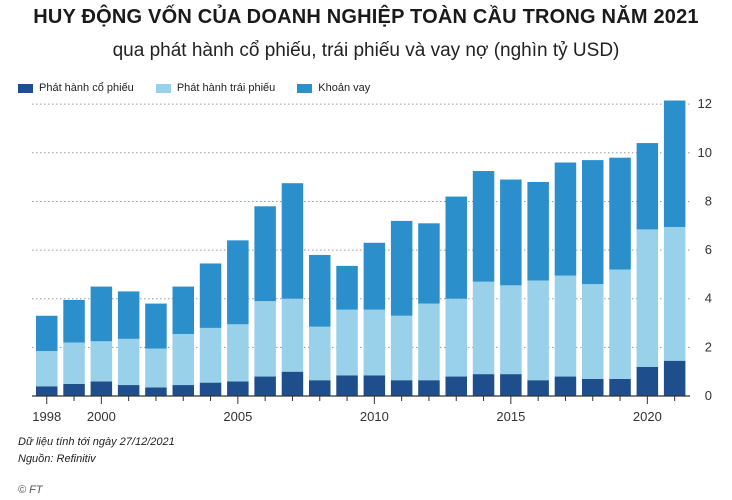 Image resolution: width=732 pixels, height=500 pixels. Describe the element at coordinates (238, 282) in the screenshot. I see `bar-loans-2005` at that location.